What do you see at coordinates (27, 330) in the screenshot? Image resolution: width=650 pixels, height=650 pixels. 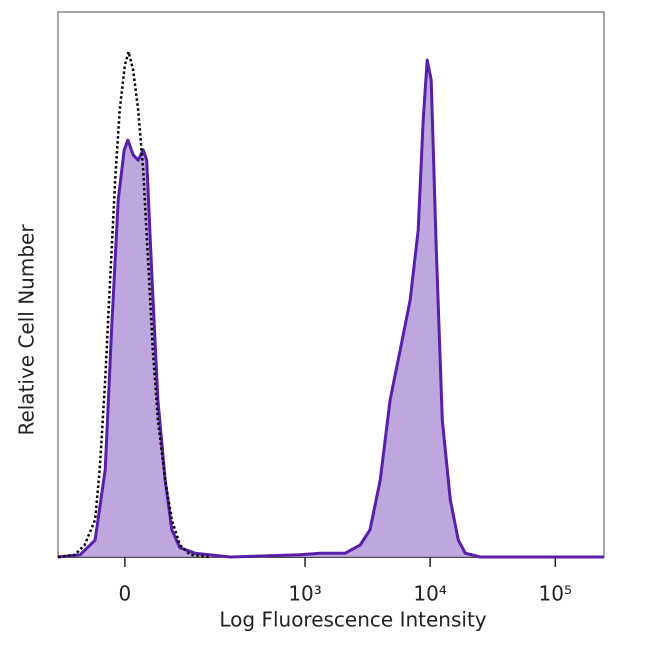 I see `y-axis-label: Relative Cell Number` at bounding box center [27, 330].